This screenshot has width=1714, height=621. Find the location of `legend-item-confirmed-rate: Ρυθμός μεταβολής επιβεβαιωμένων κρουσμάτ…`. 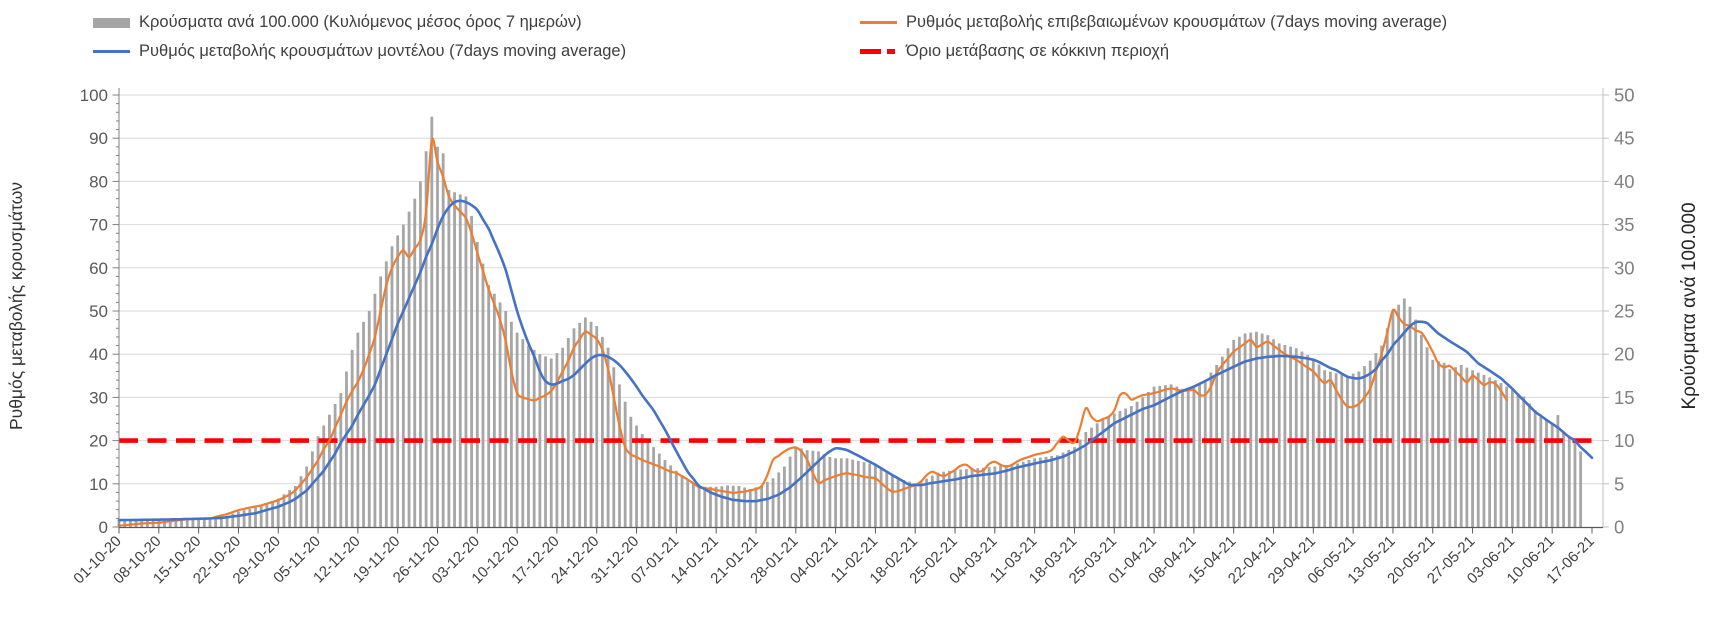

legend-item-confirmed-rate: Ρυθμός μεταβολής επιβεβαιωμένων κρουσμάτ… is located at coordinates (1153, 22).